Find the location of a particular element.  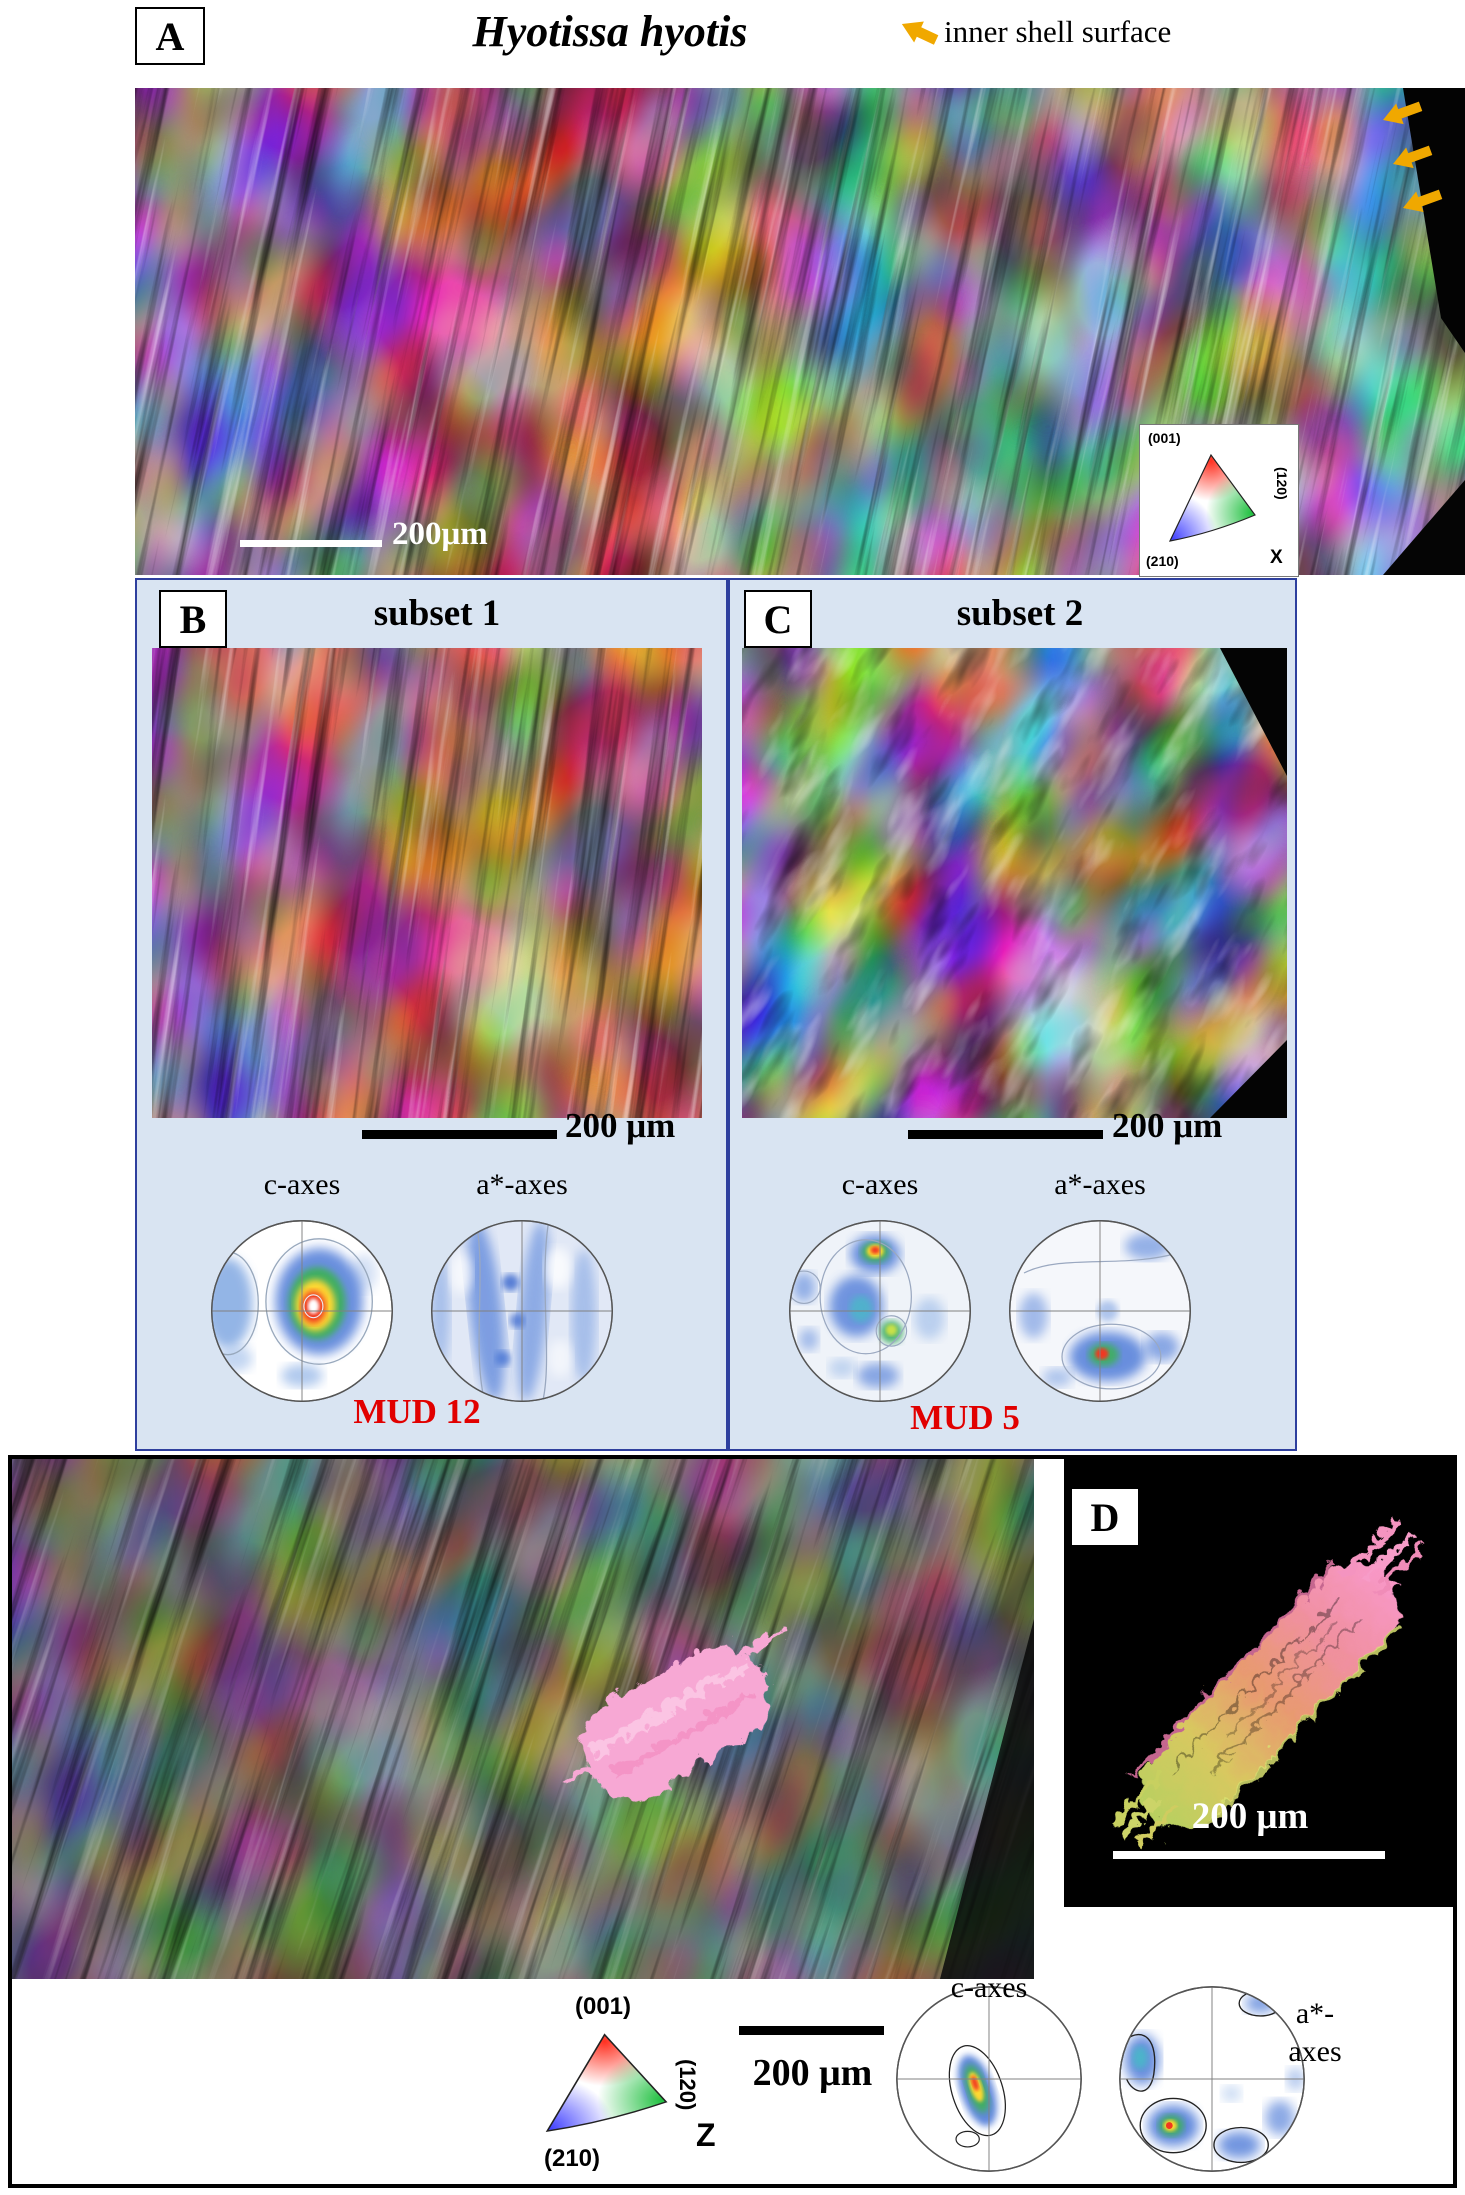

panel-b-letter: B is located at coordinates (193, 619).